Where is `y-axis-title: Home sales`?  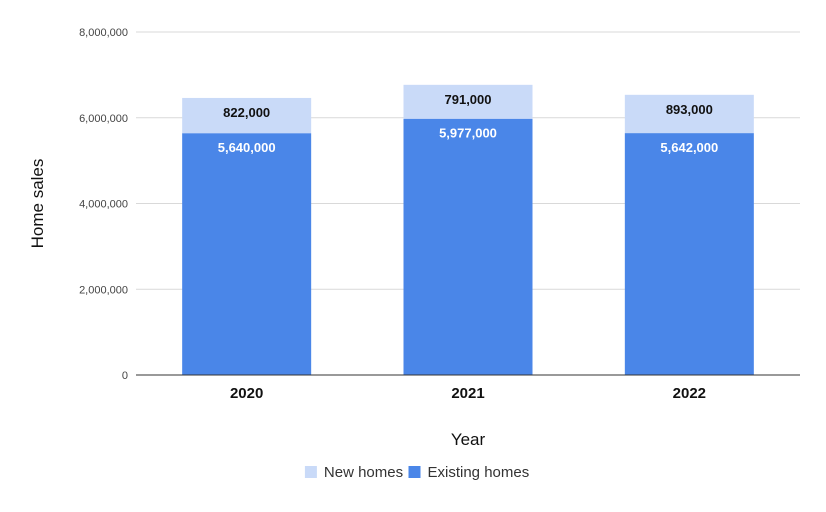 y-axis-title: Home sales is located at coordinates (37, 204).